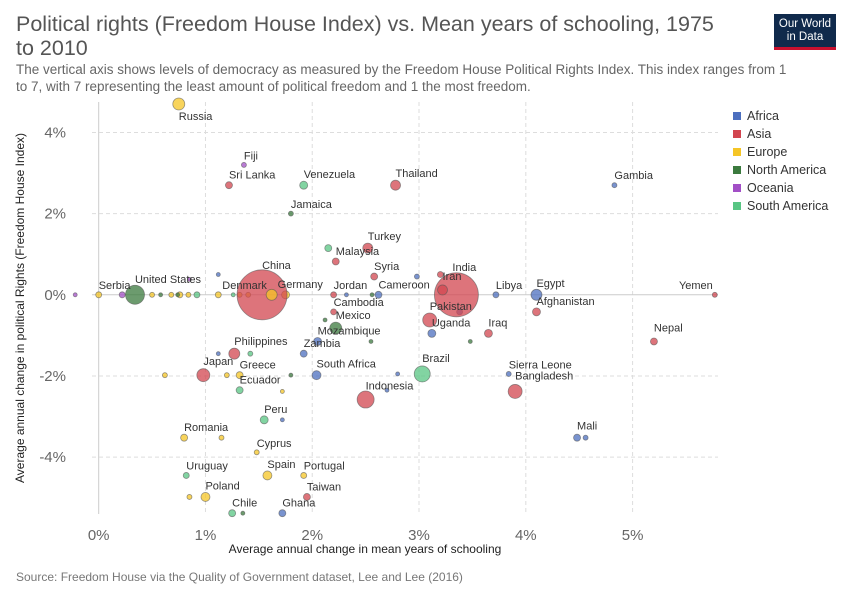  What do you see at coordinates (780, 116) in the screenshot?
I see `legend-item-africa: Africa` at bounding box center [780, 116].